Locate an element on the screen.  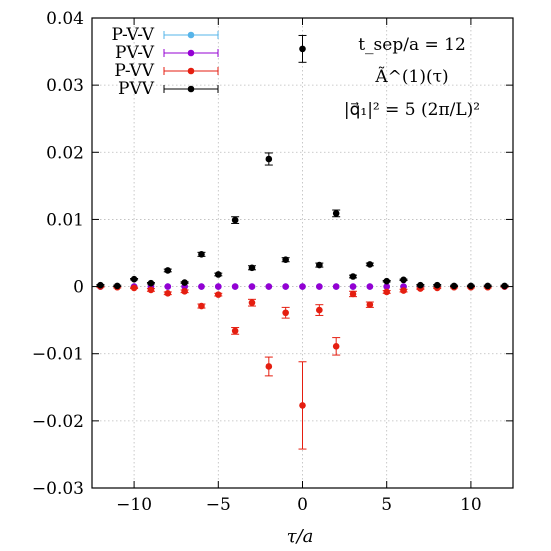
x-tick-label: 0 is located at coordinates (302, 505).